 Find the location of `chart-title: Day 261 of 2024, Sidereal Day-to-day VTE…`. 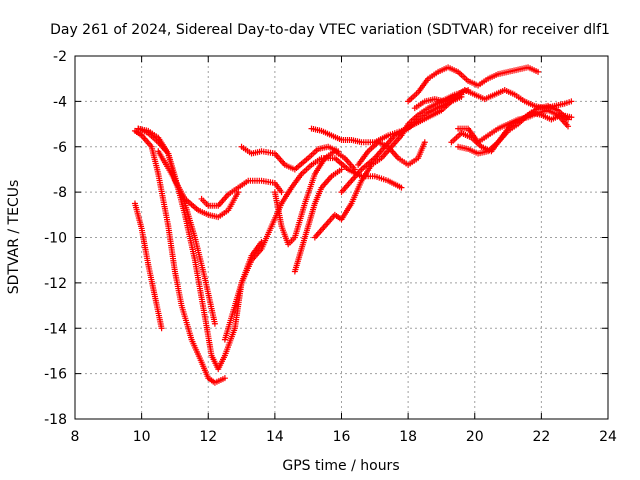

chart-title: Day 261 of 2024, Sidereal Day-to-day VTE… is located at coordinates (330, 30).